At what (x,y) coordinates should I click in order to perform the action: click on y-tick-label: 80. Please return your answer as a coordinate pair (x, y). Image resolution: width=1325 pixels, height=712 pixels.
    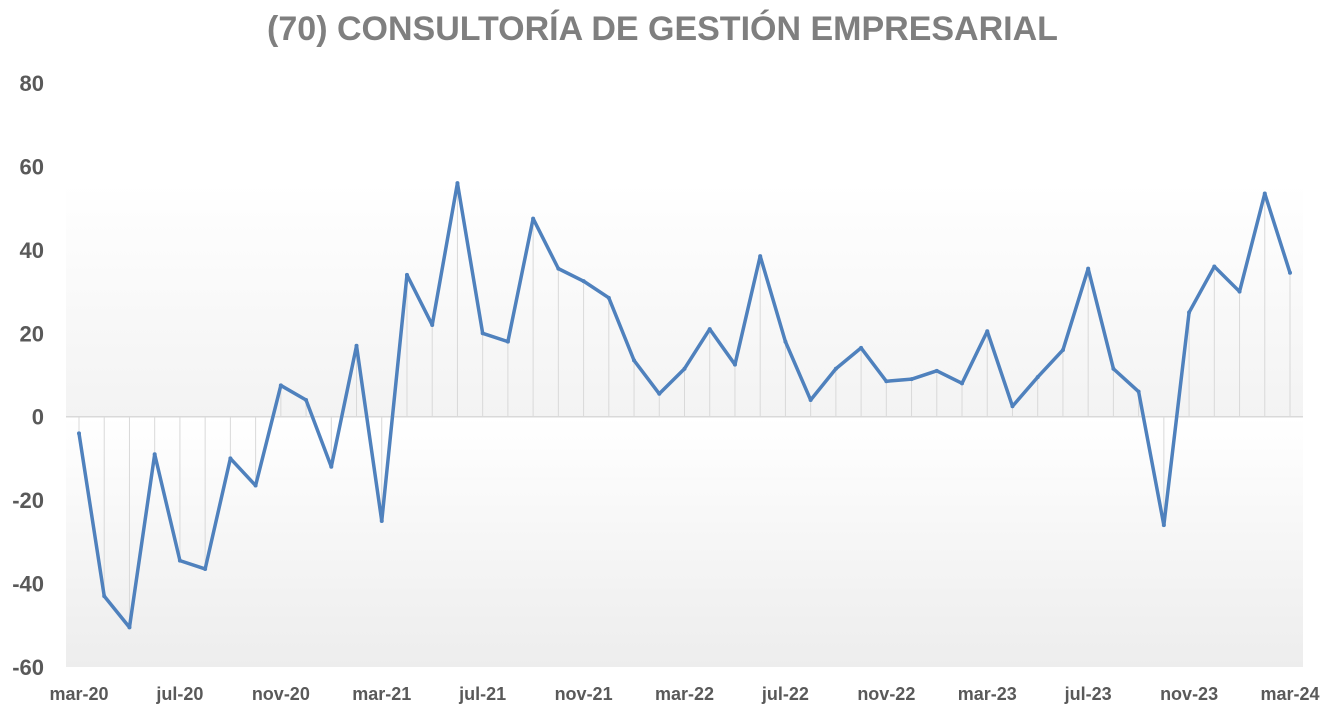
    Looking at the image, I should click on (32, 83).